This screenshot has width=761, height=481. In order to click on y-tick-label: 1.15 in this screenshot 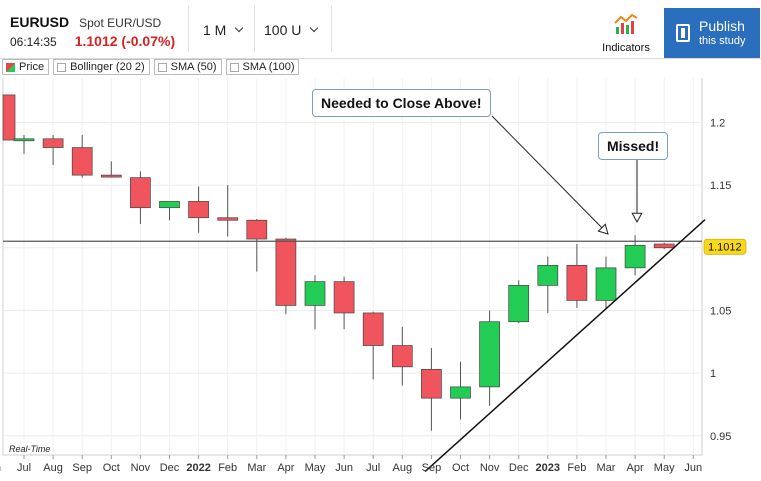, I will do `click(720, 186)`.